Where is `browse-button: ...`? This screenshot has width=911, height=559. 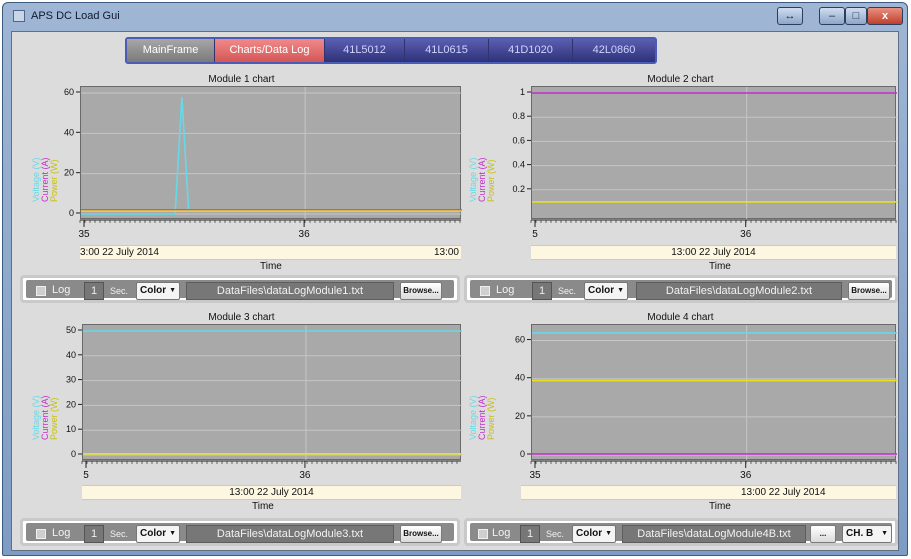 browse-button: ... is located at coordinates (823, 534).